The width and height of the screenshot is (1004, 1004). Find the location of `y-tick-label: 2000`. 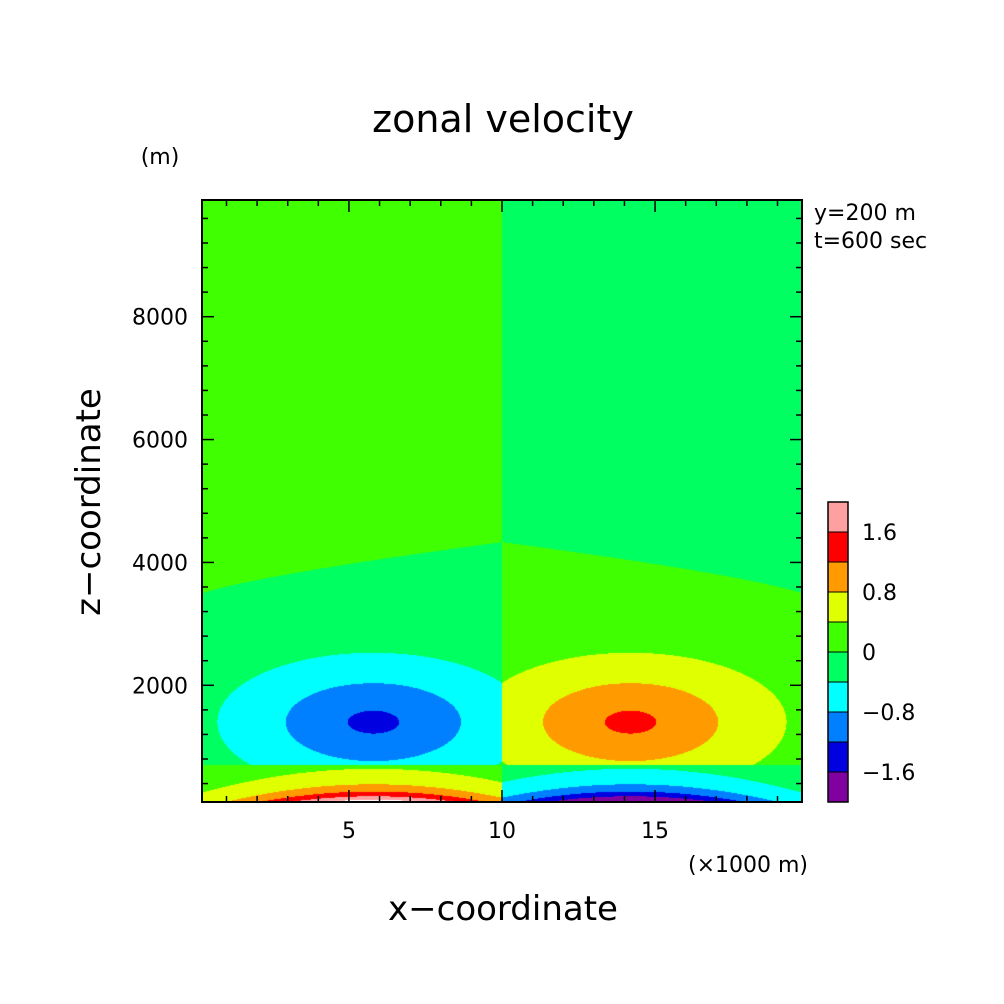

y-tick-label: 2000 is located at coordinates (160, 686).